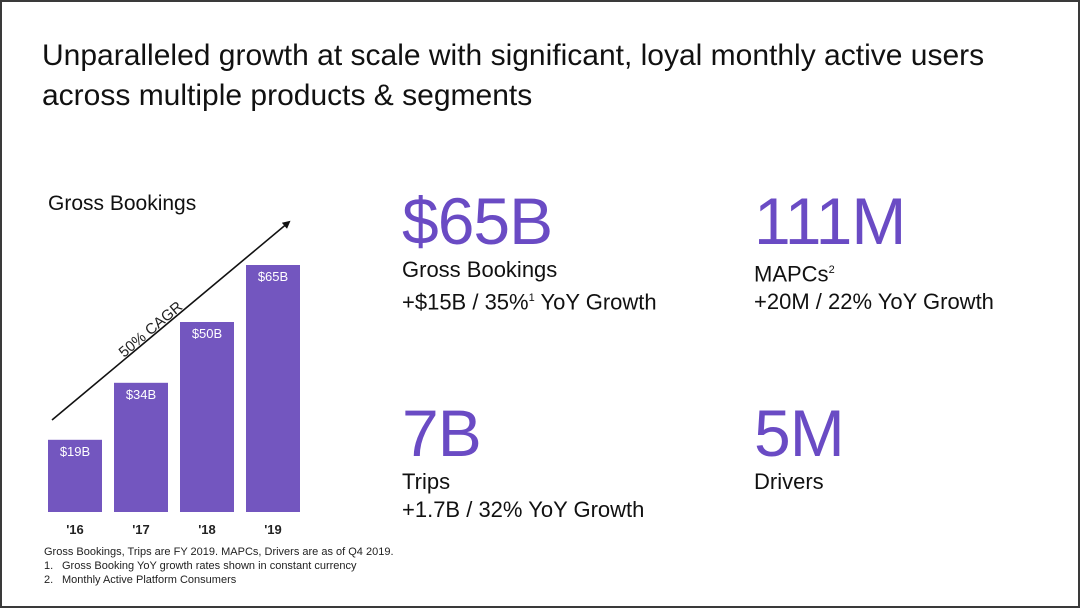  What do you see at coordinates (523, 509) in the screenshot?
I see `trips-growth: +1.7B / 32% YoY Growth` at bounding box center [523, 509].